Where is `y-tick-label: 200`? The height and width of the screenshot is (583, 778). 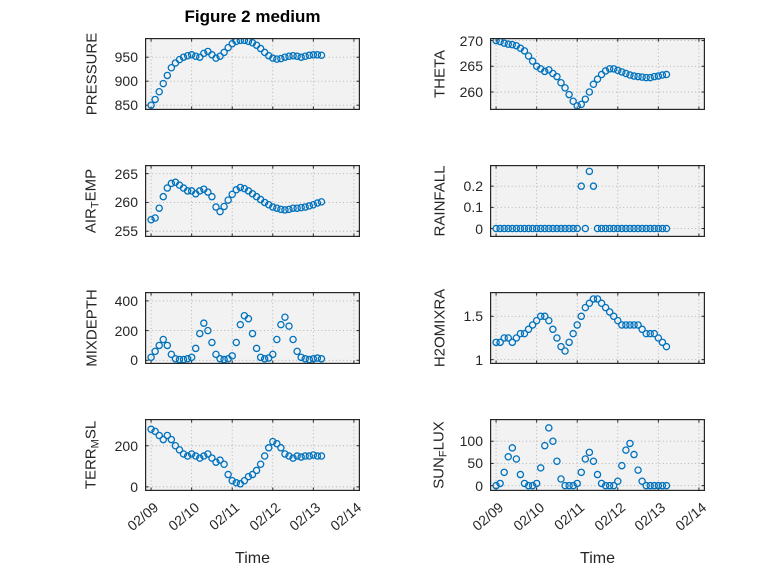
y-tick-label: 200 is located at coordinates (126, 445).